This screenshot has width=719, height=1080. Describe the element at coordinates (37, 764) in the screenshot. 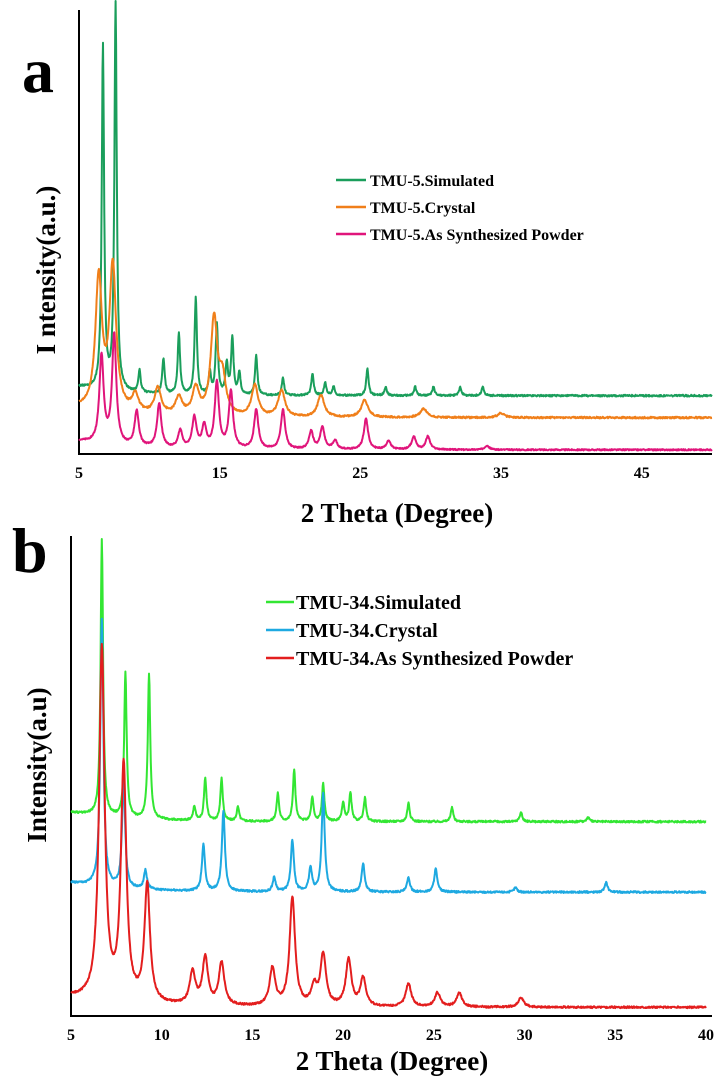

I see `panel-b-ylabel: Intensity(a.u)` at that location.